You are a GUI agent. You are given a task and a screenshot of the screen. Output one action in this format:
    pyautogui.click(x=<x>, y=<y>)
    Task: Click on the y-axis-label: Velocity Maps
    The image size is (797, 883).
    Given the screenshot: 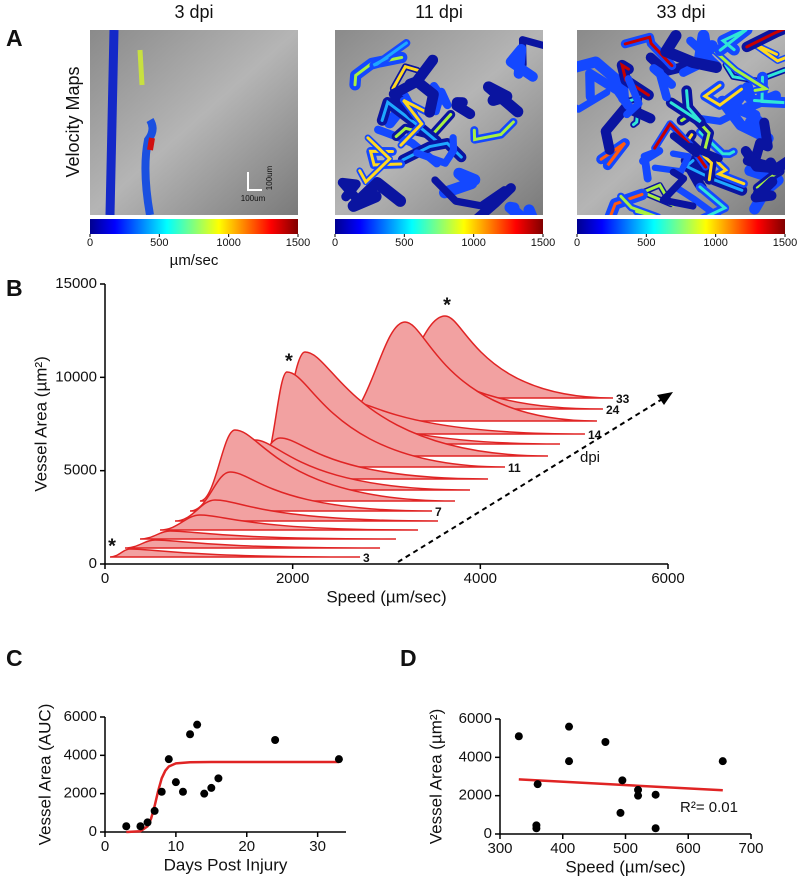 What is the action you would take?
    pyautogui.click(x=73, y=121)
    